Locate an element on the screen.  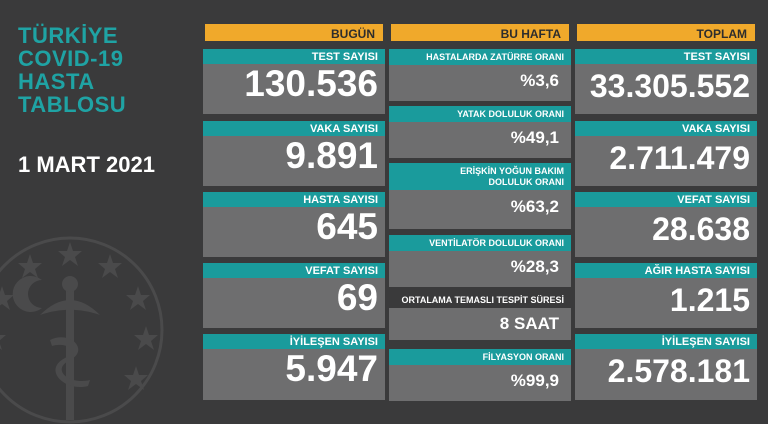
week-icu-occupancy-card: ERİŞKİN YOĞUN BAKIM DOLULUK ORANI %63,2 is located at coordinates (480, 196).